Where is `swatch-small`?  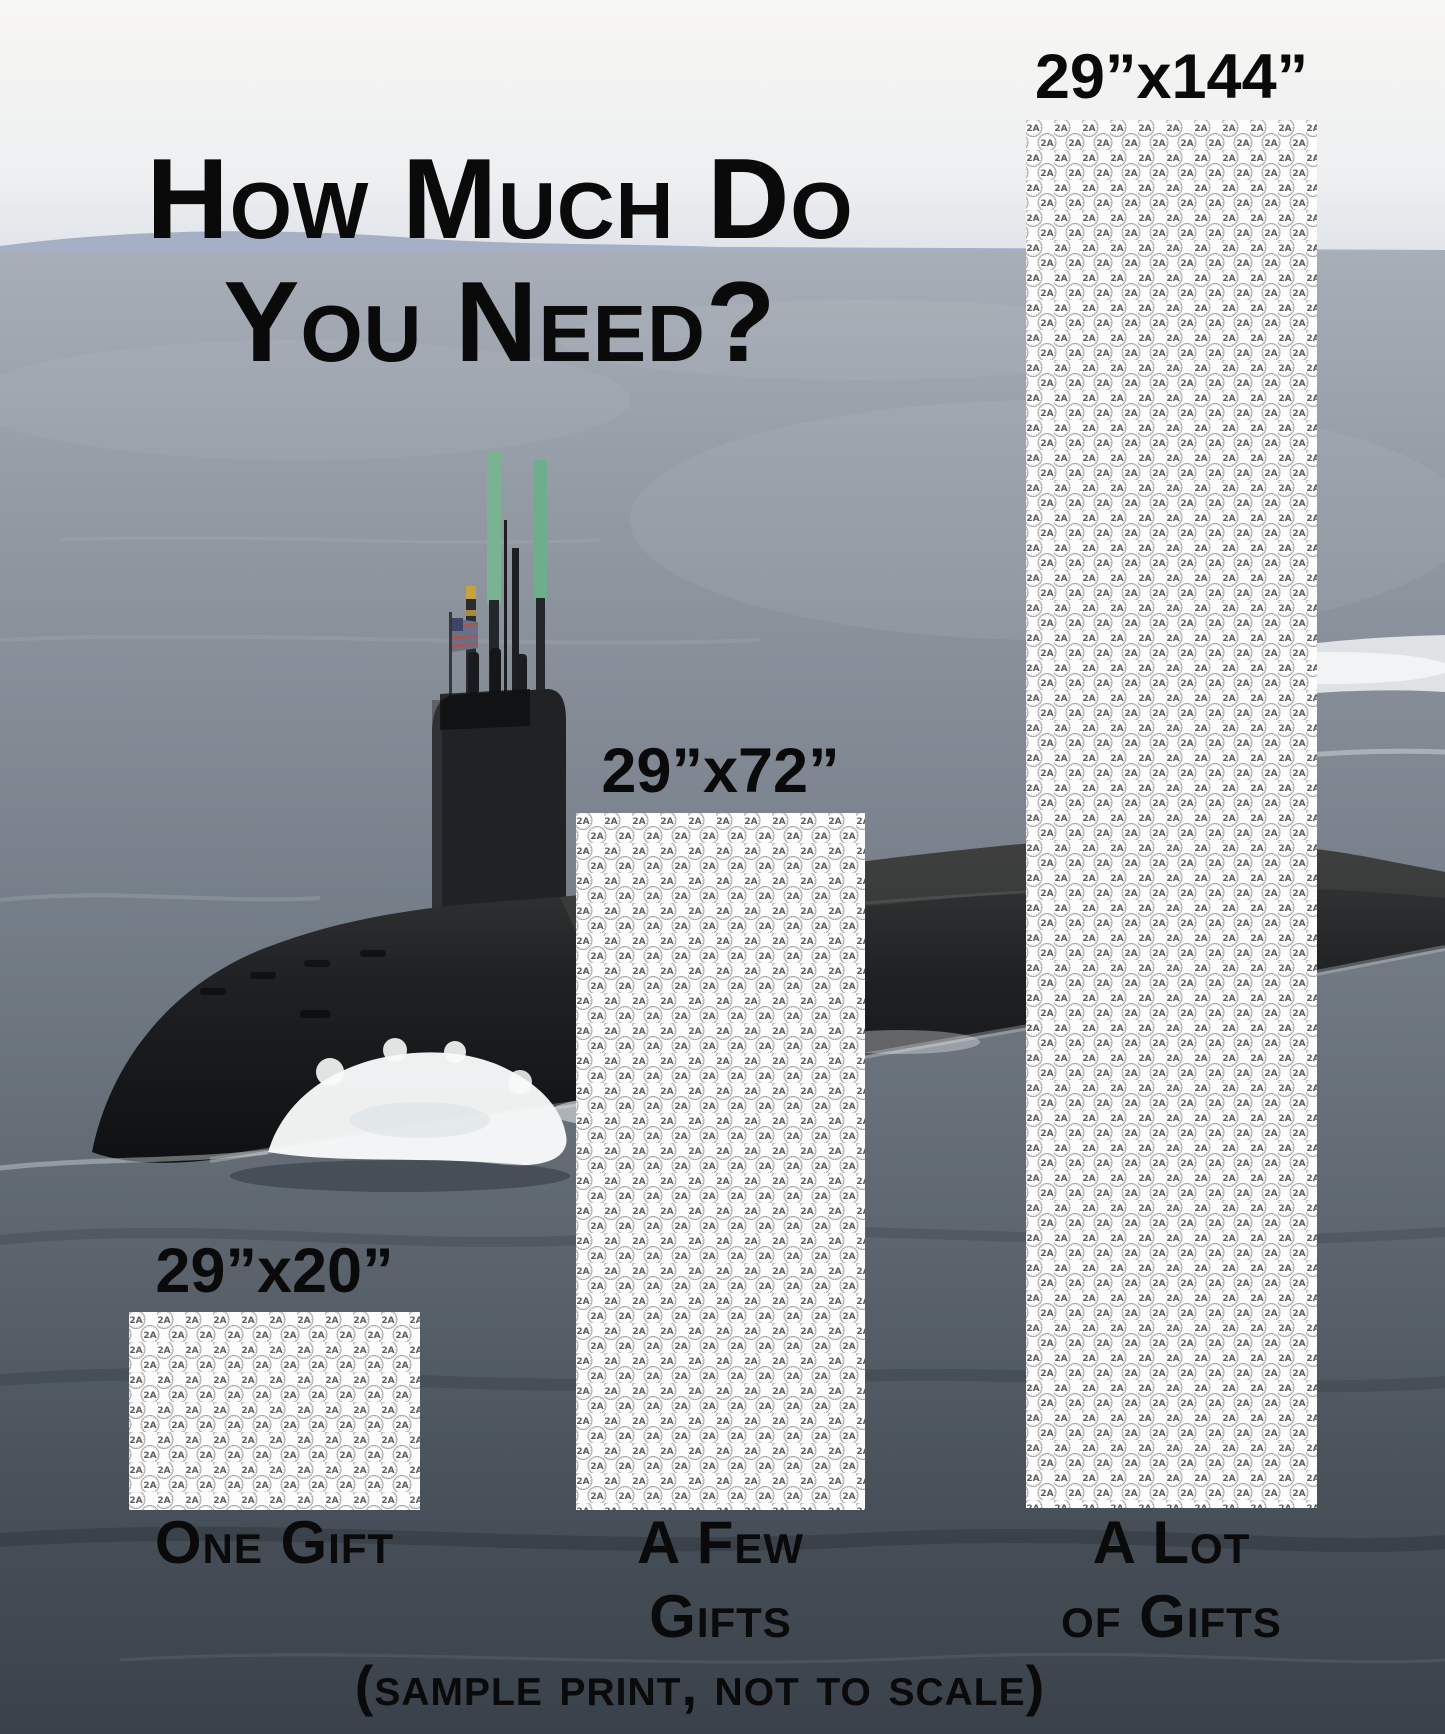
swatch-small is located at coordinates (274, 1411).